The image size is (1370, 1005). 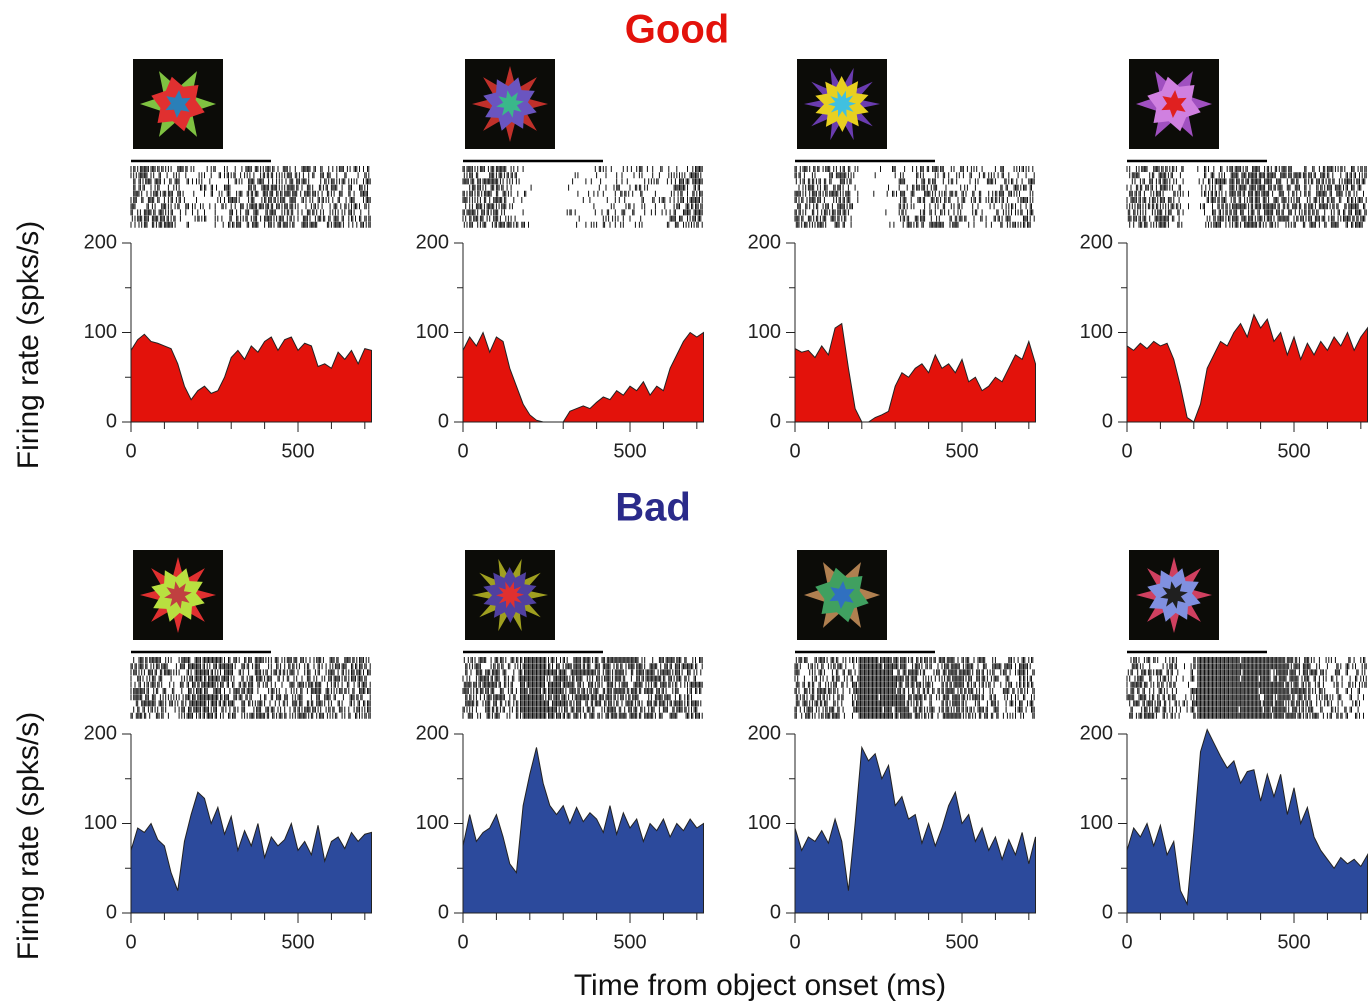 What do you see at coordinates (28, 836) in the screenshot?
I see `y-axis-label: Firing rate (spks/s)` at bounding box center [28, 836].